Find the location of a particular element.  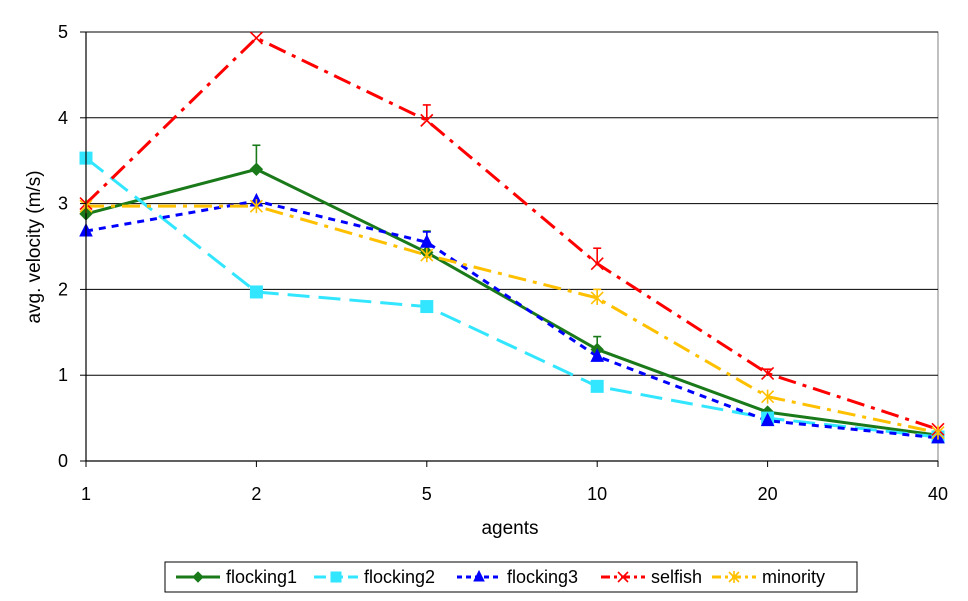

legend-box is located at coordinates (511, 577).